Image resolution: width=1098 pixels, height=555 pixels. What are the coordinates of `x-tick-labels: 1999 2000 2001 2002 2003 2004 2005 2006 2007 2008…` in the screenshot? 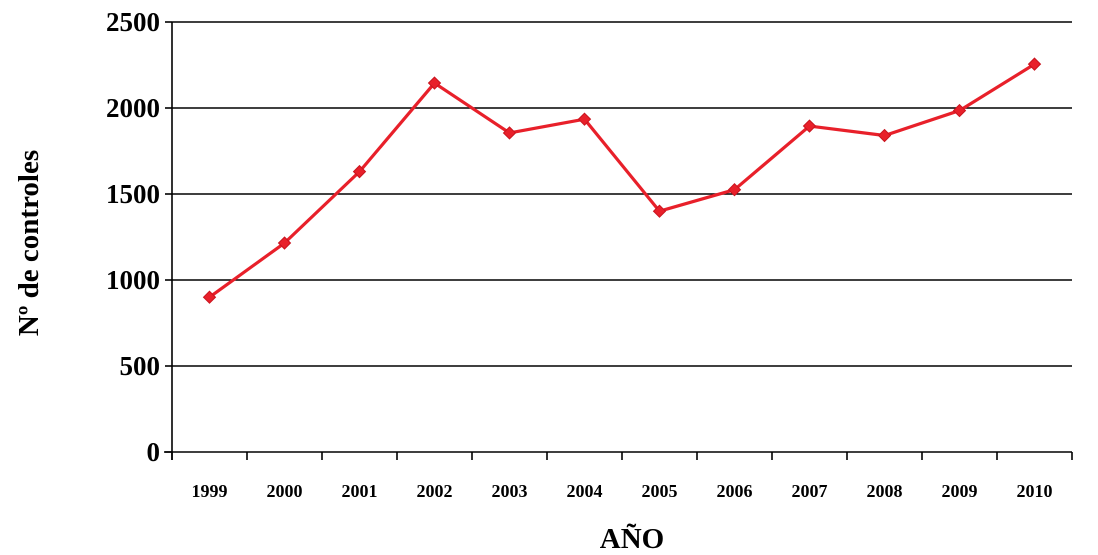 It's located at (622, 491).